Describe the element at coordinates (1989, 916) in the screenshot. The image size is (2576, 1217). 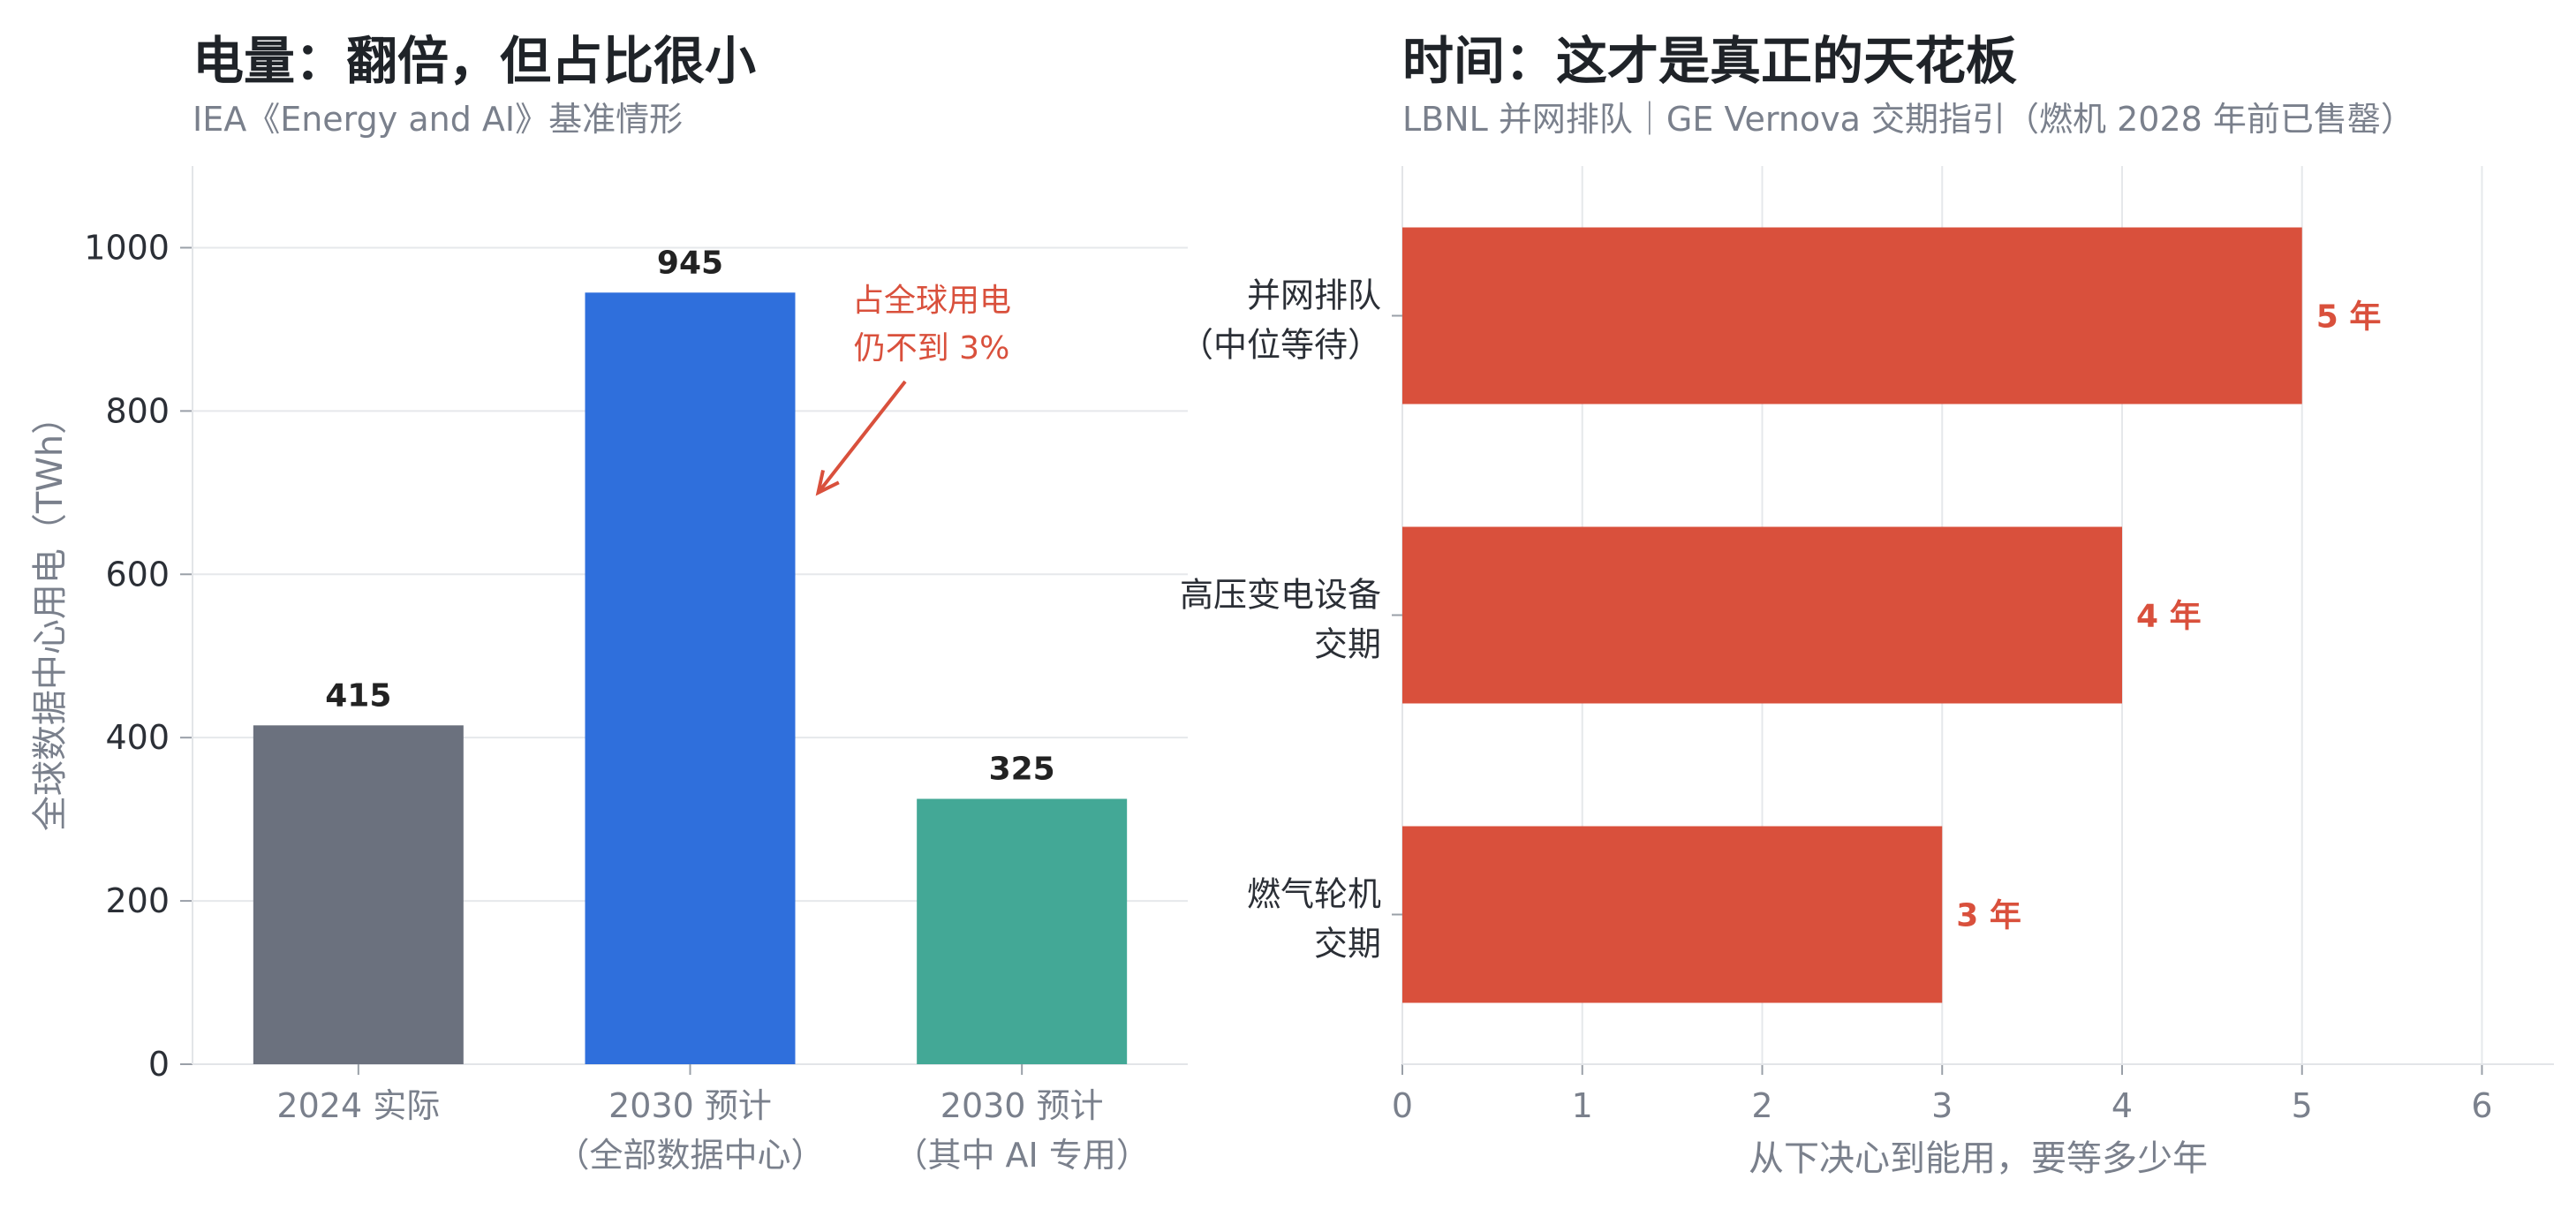
I see `bar-value-label: 3 年` at that location.